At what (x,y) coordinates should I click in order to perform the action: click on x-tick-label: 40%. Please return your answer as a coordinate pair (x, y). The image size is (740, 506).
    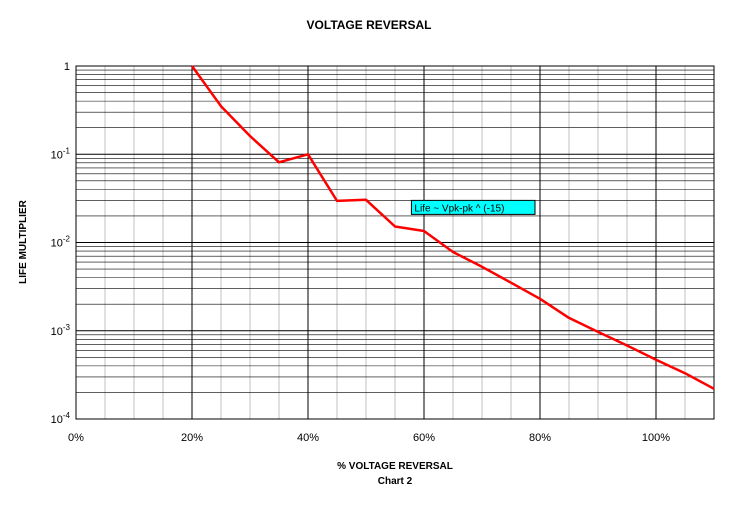
    Looking at the image, I should click on (308, 438).